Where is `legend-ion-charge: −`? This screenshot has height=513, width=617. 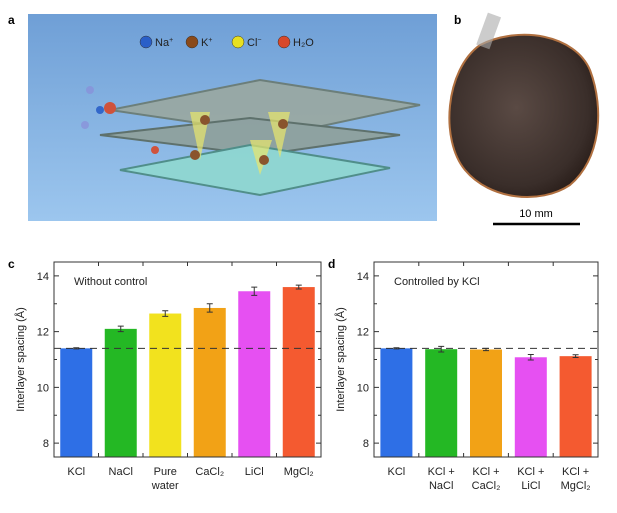 legend-ion-charge: − is located at coordinates (259, 40).